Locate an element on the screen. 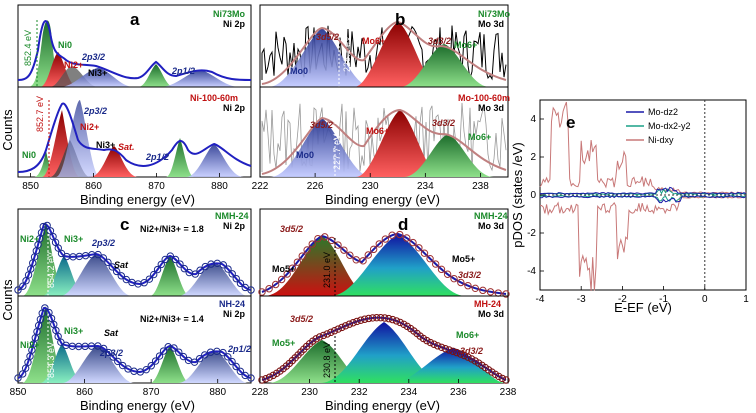 Image resolution: width=756 pixels, height=413 pixels. x-tick-label: 232 is located at coordinates (359, 392).